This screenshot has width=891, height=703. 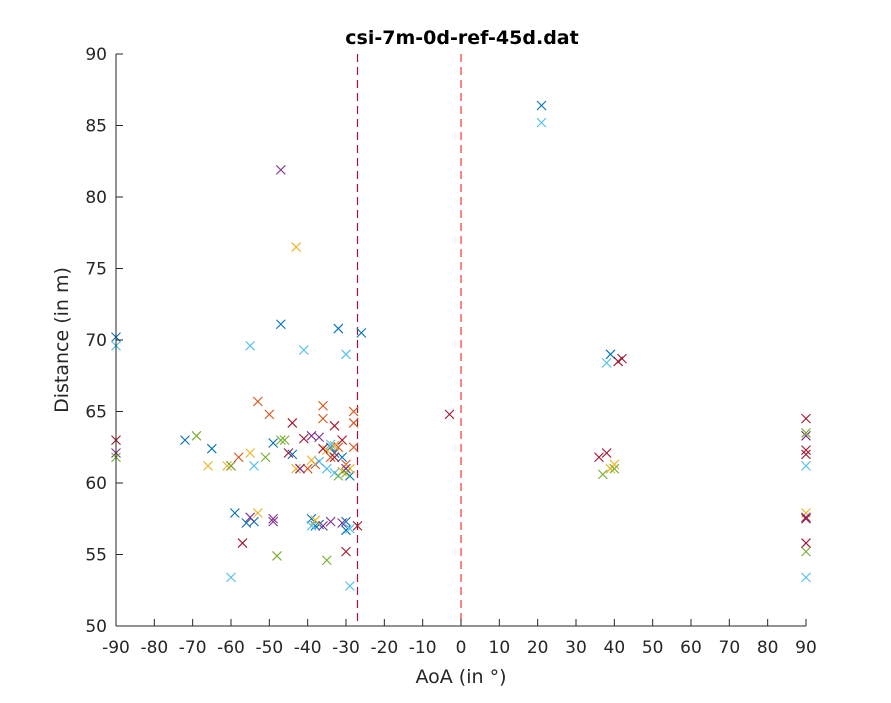 I want to click on y-tick-label: 65, so click(x=96, y=413).